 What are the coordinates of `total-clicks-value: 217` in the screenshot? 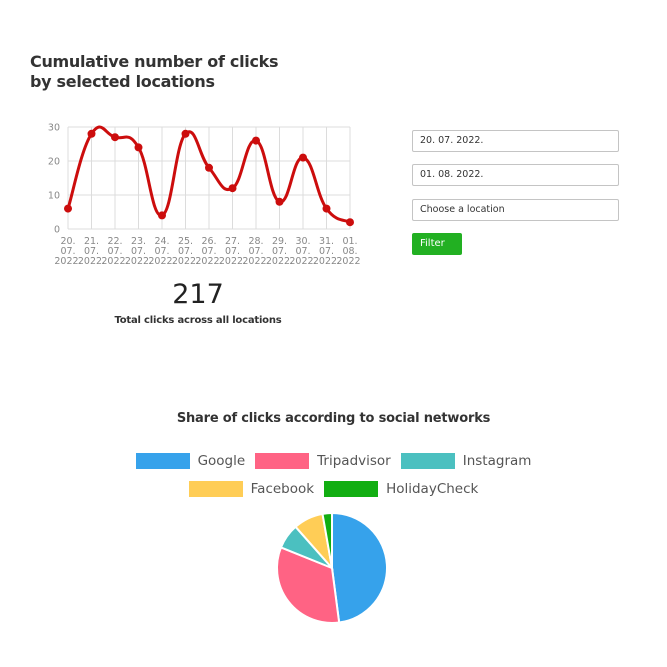 It's located at (198, 294).